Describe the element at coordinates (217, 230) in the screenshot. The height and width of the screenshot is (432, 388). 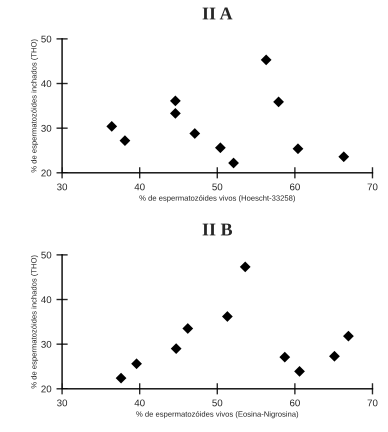
I see `chart-title: II B` at that location.